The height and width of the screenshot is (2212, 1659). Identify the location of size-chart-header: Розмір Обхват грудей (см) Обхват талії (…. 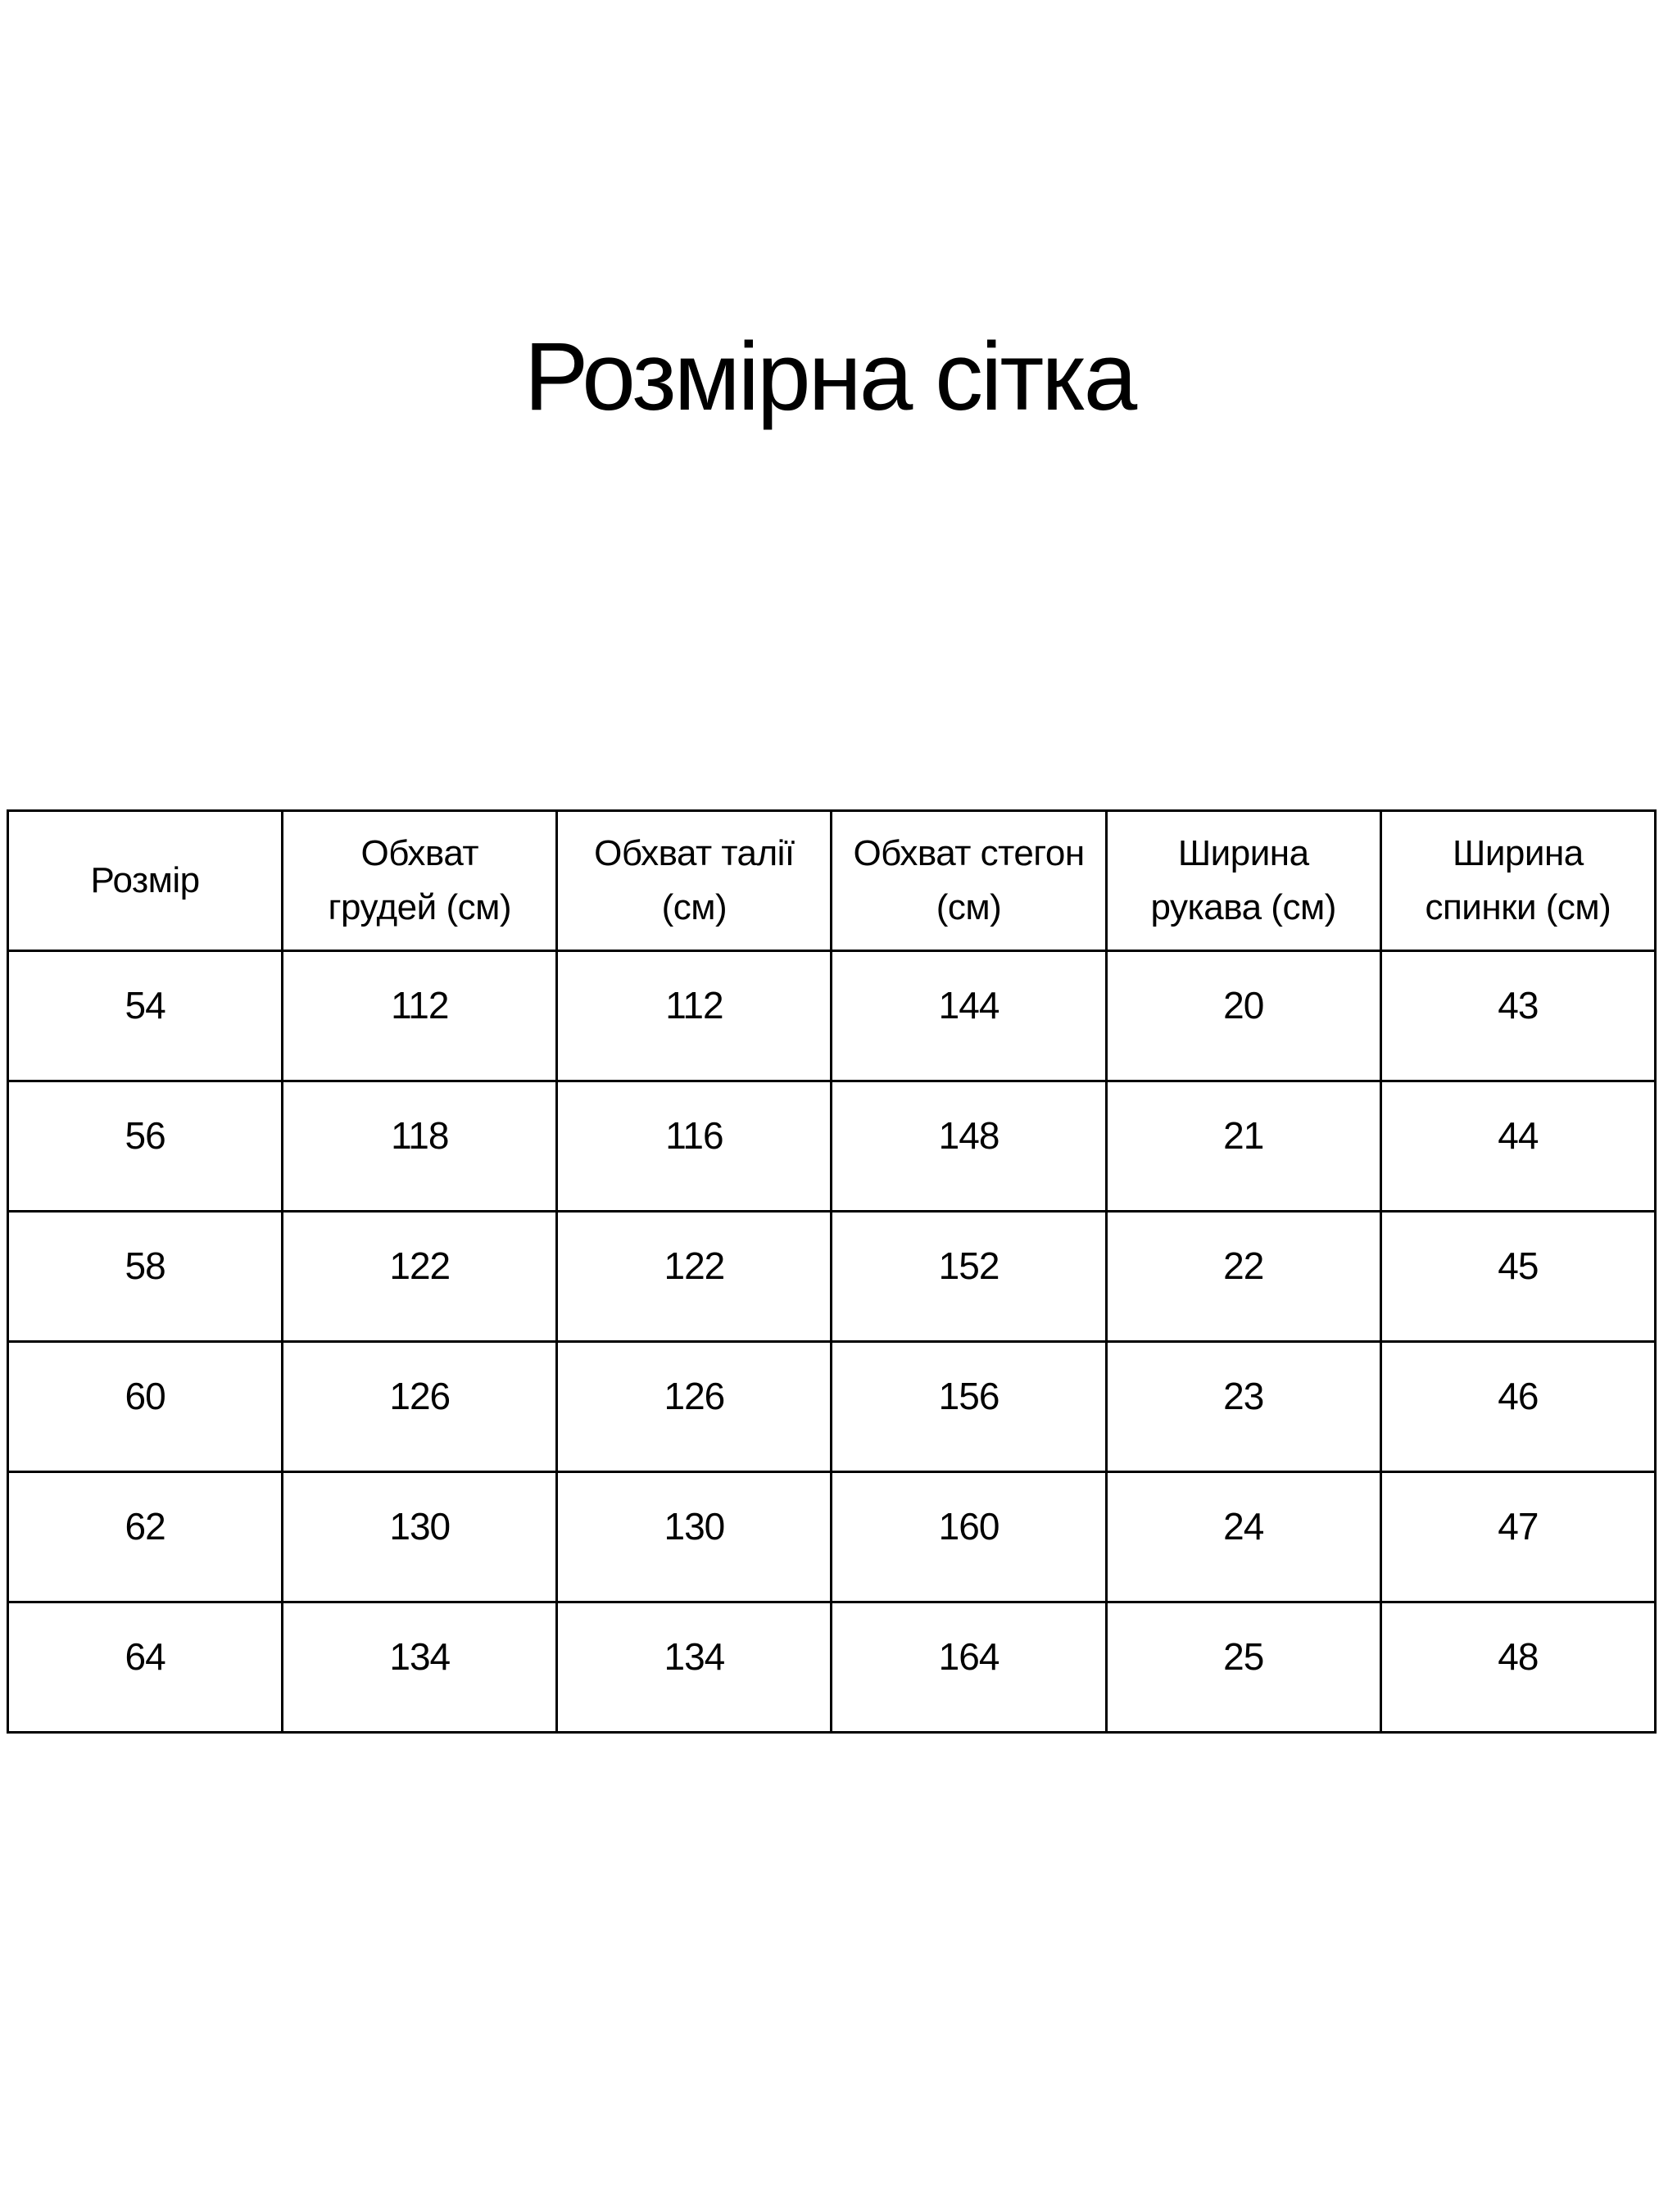
(831, 880).